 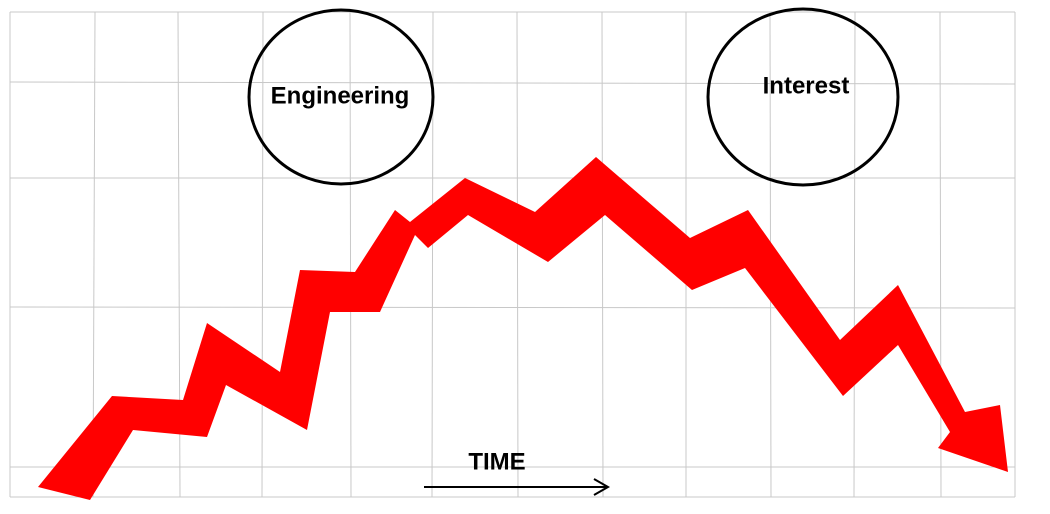 What do you see at coordinates (496, 461) in the screenshot?
I see `axis-label: TIME` at bounding box center [496, 461].